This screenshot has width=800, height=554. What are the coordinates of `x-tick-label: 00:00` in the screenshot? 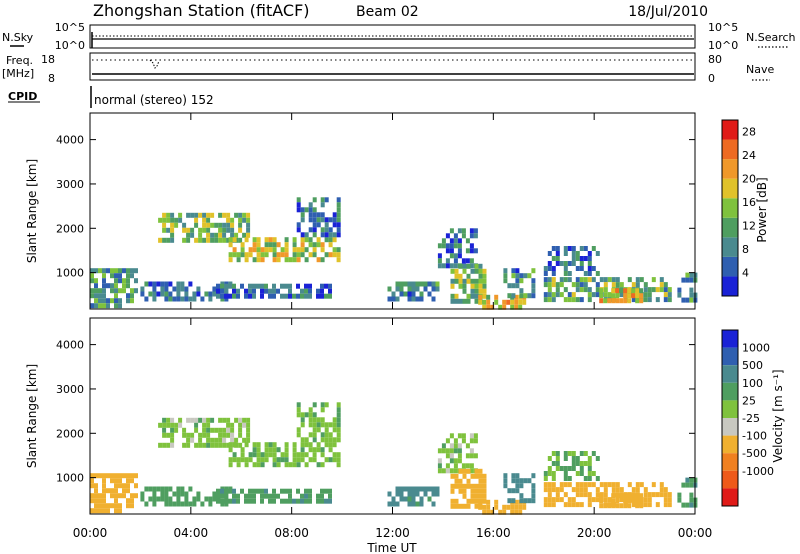 It's located at (90, 533).